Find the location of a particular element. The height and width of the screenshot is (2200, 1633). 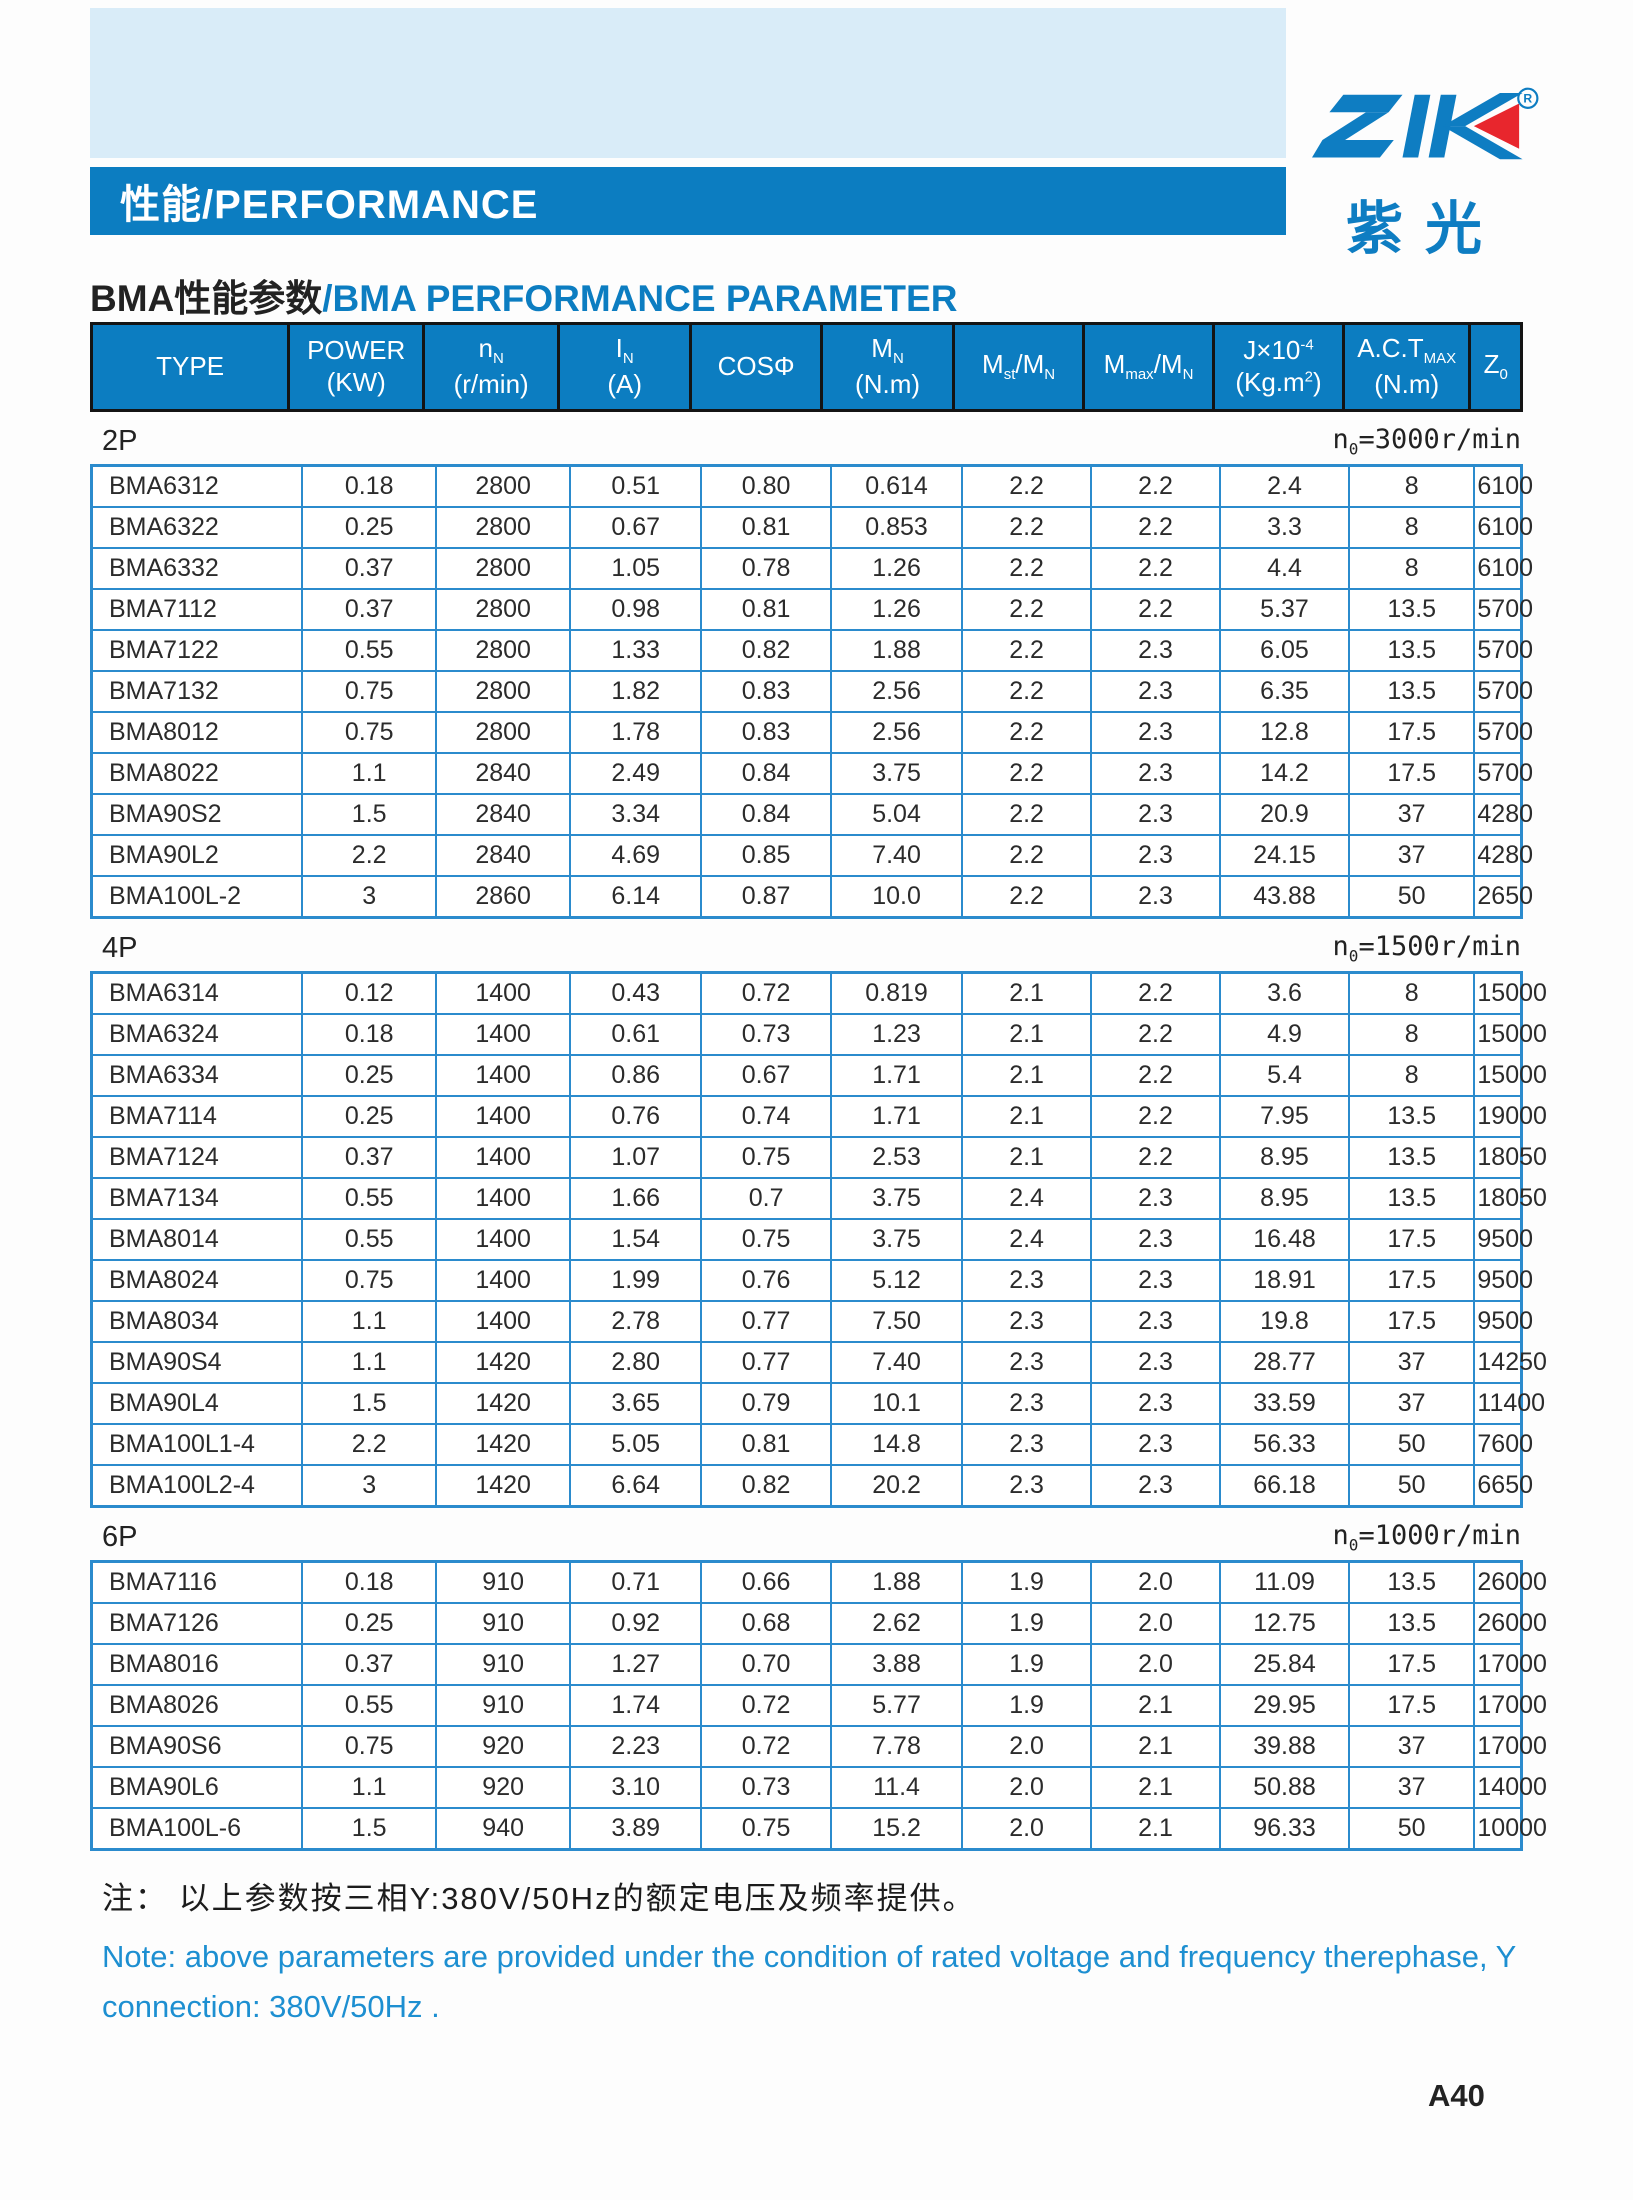

value-cell: 3 is located at coordinates (369, 1486).